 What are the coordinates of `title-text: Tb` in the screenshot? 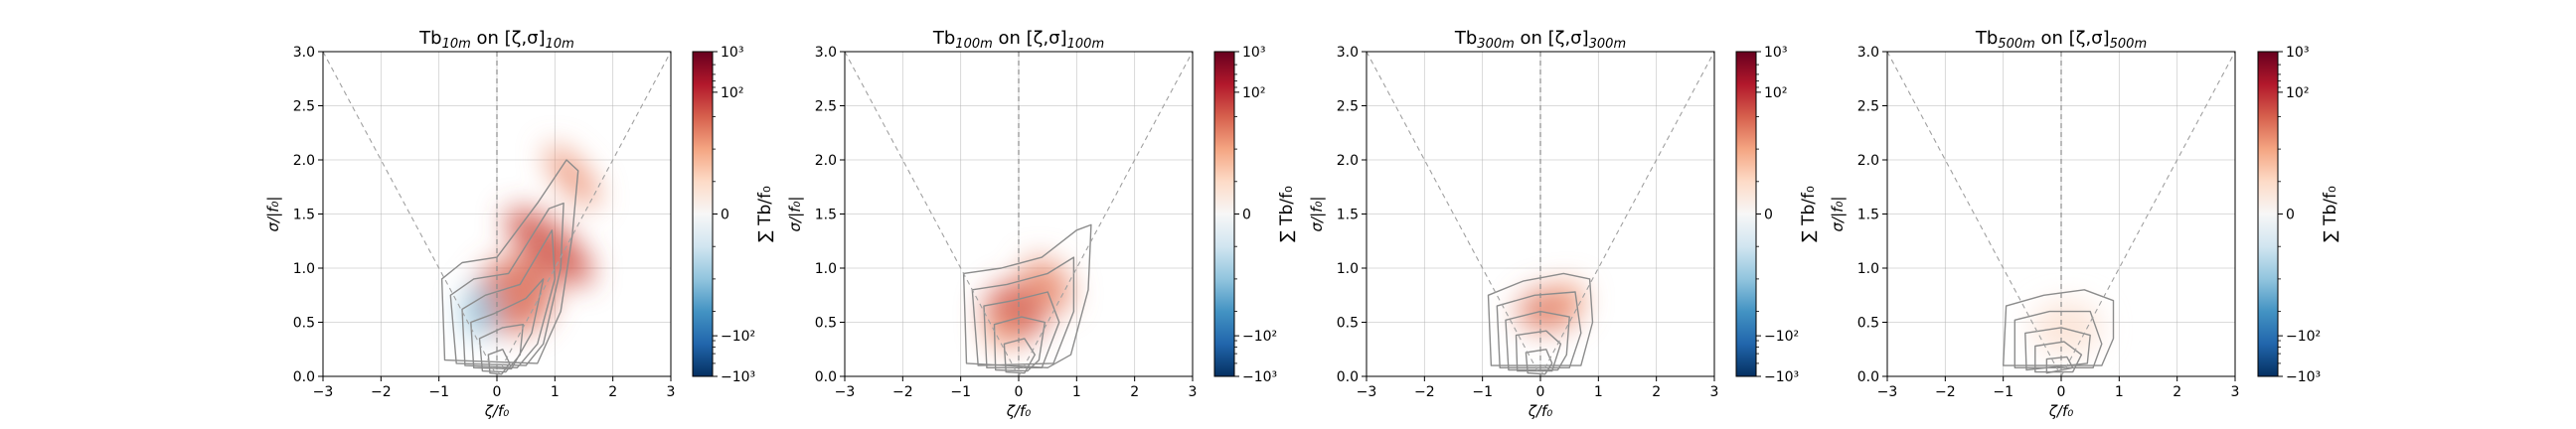 It's located at (943, 39).